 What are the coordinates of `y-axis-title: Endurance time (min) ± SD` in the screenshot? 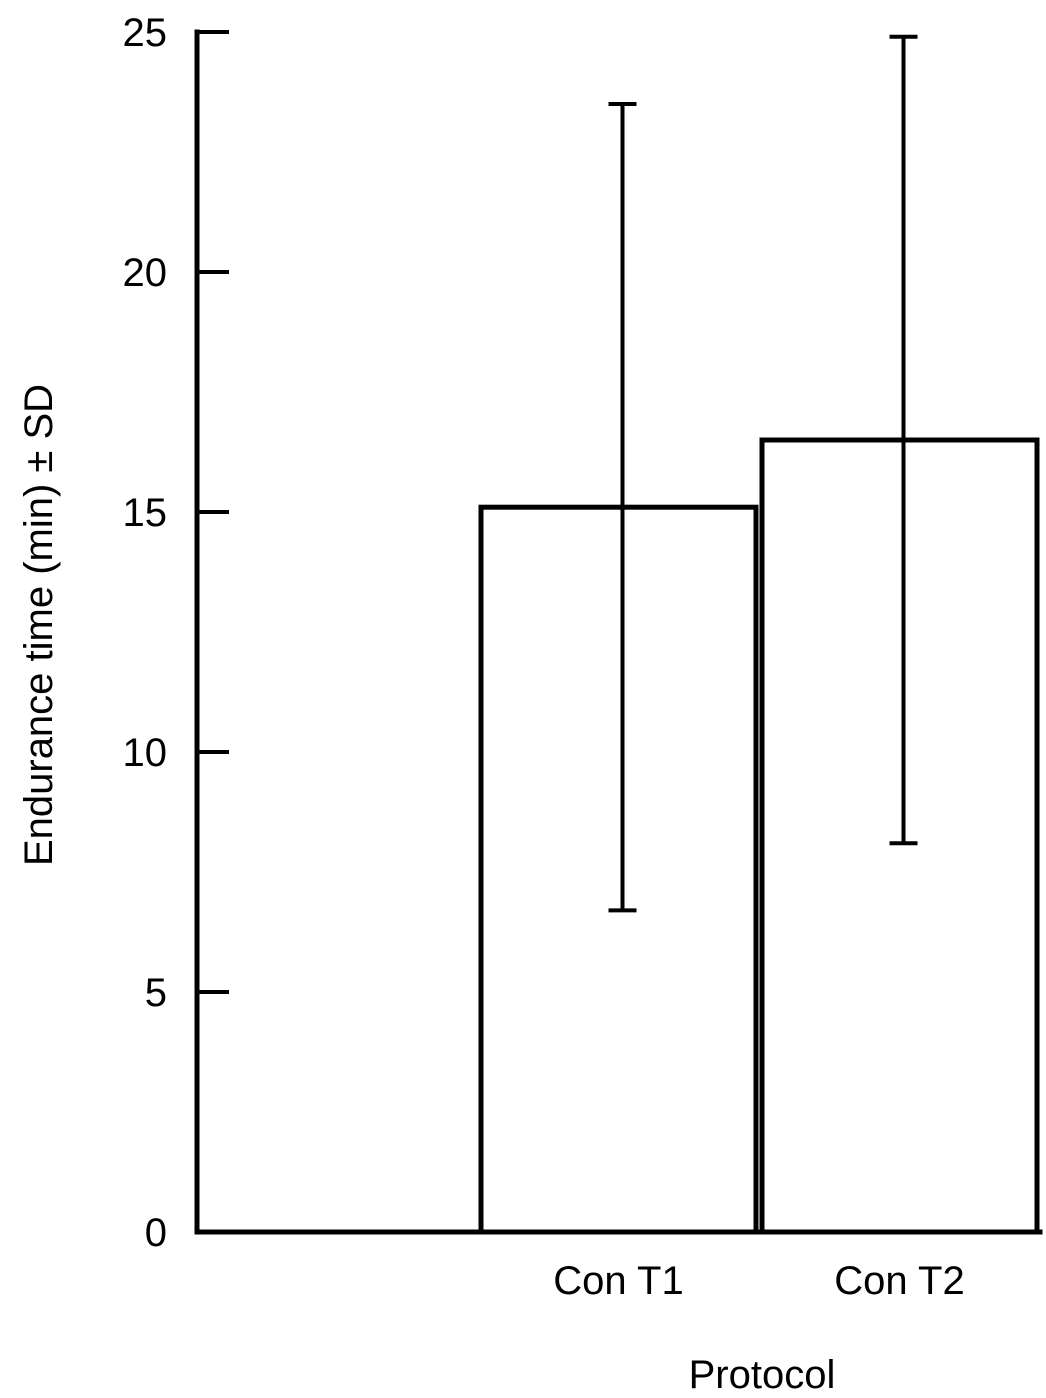 It's located at (39, 625).